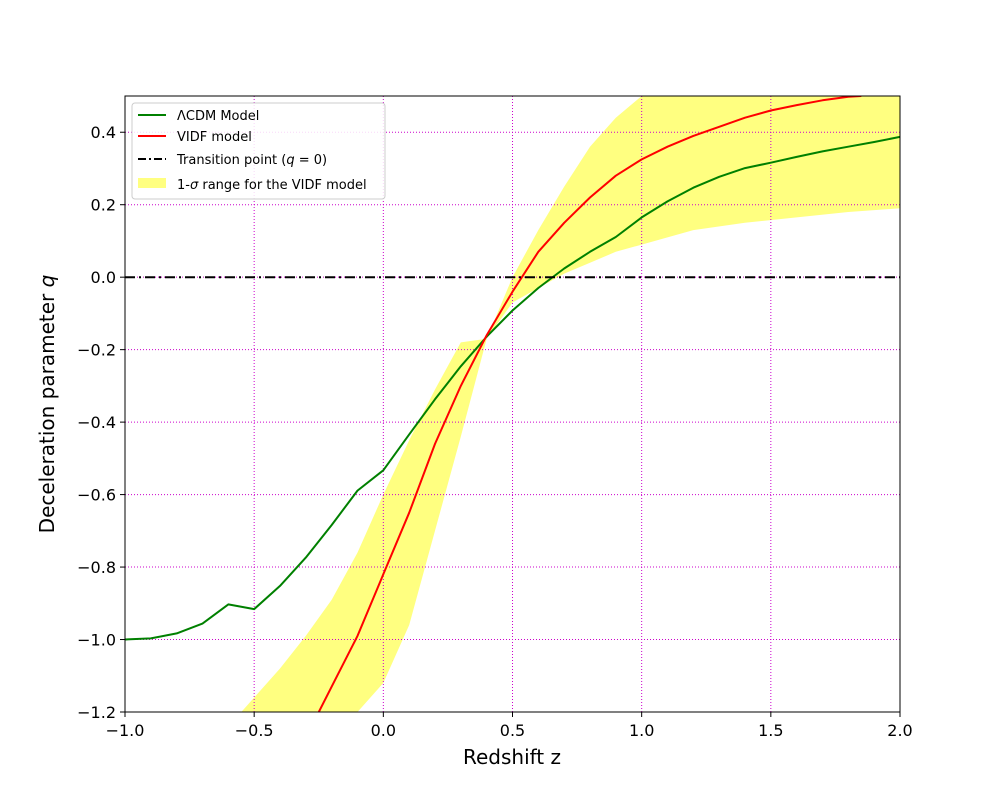  Describe the element at coordinates (103, 277) in the screenshot. I see `y-tick-label: 0.0` at that location.